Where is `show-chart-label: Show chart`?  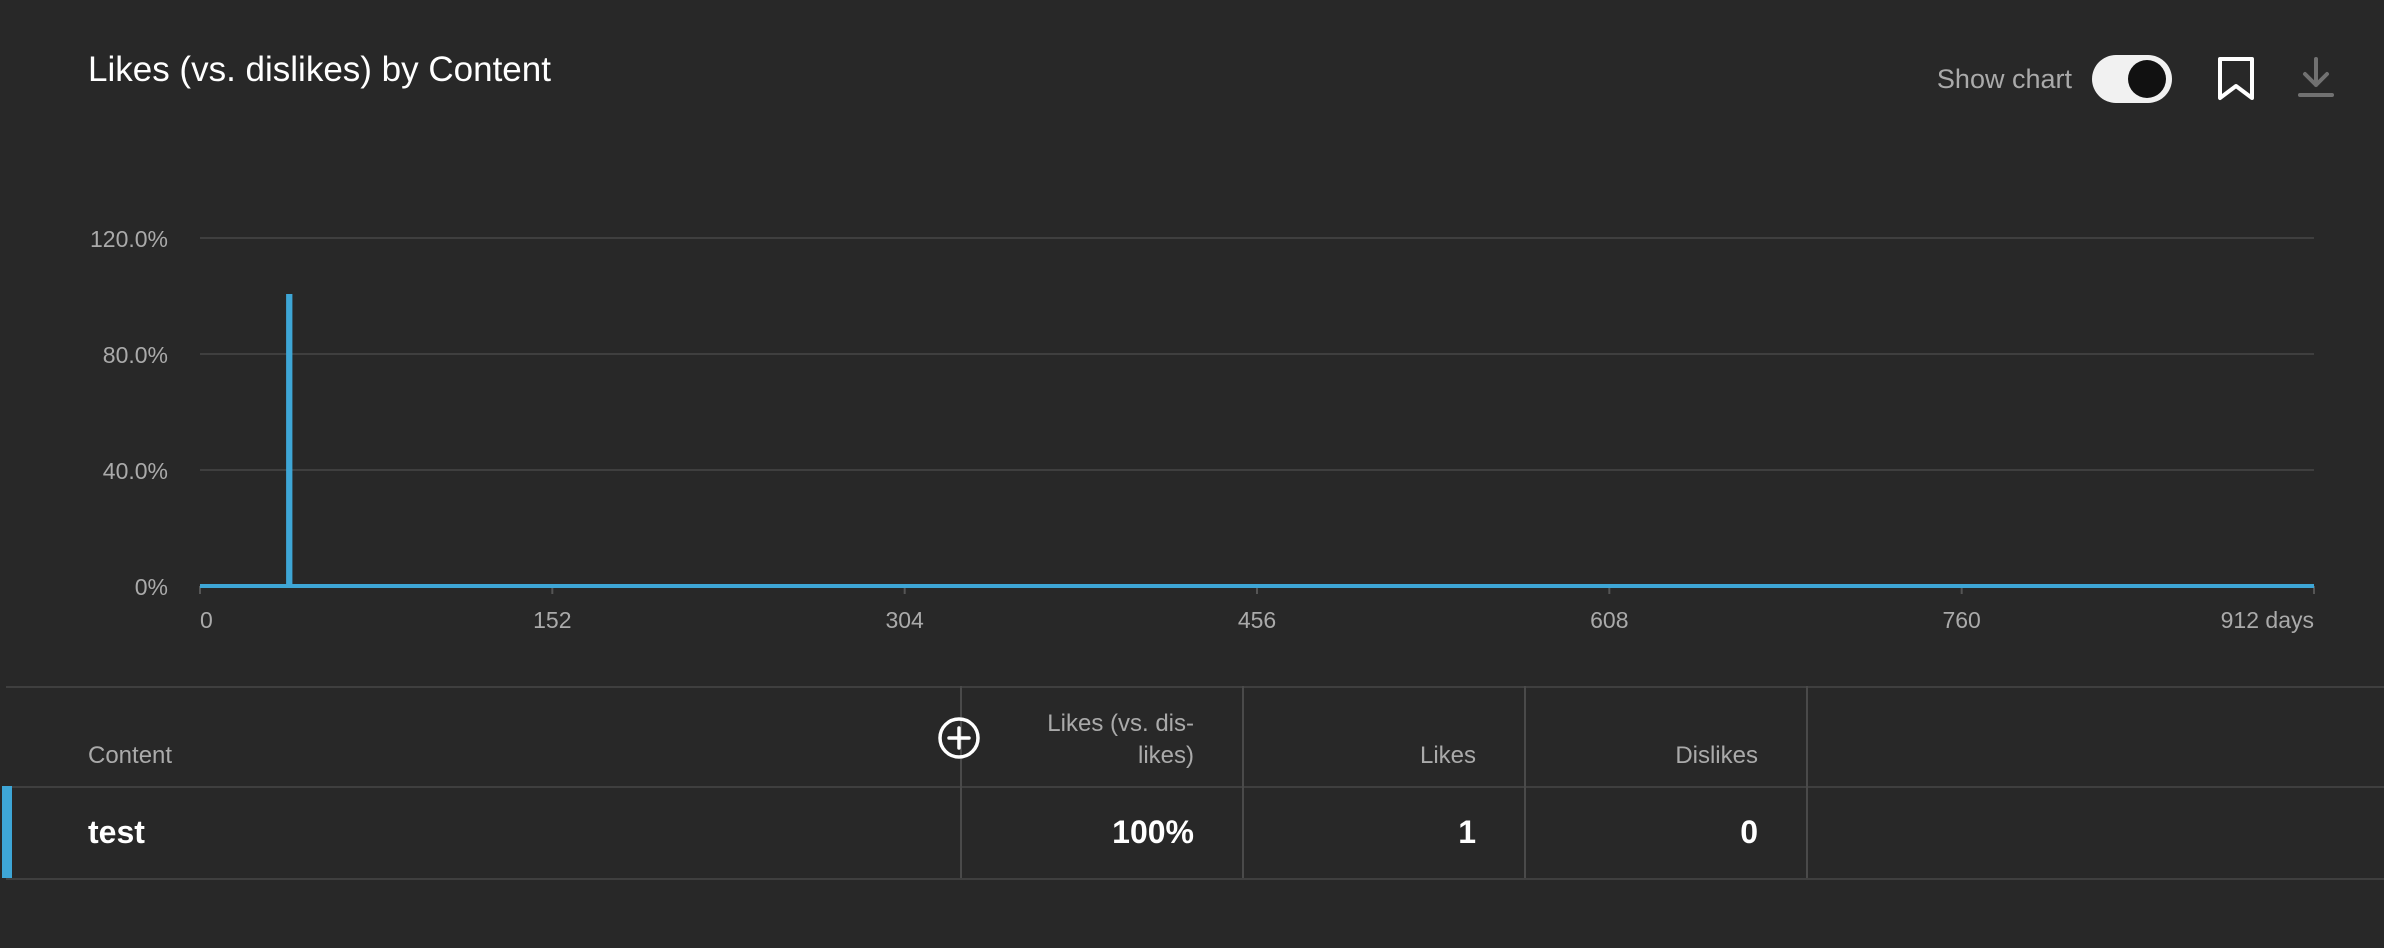 show-chart-label: Show chart is located at coordinates (2004, 78).